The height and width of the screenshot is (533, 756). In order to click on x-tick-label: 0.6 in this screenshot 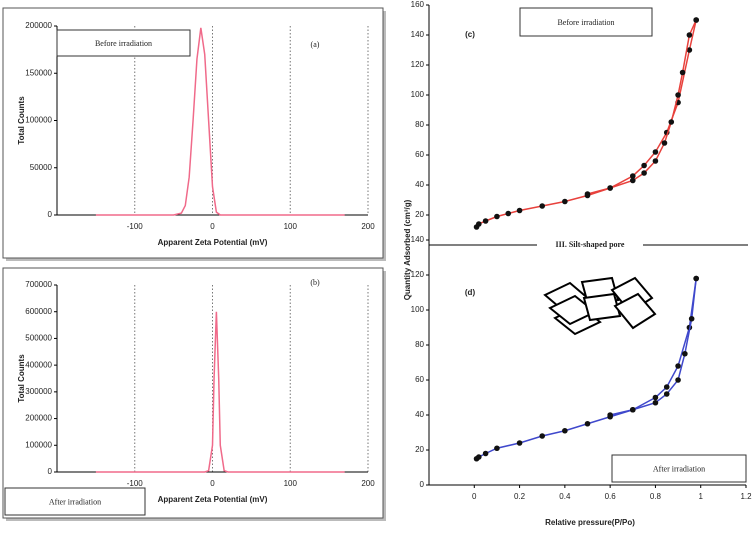, I will do `click(611, 496)`.